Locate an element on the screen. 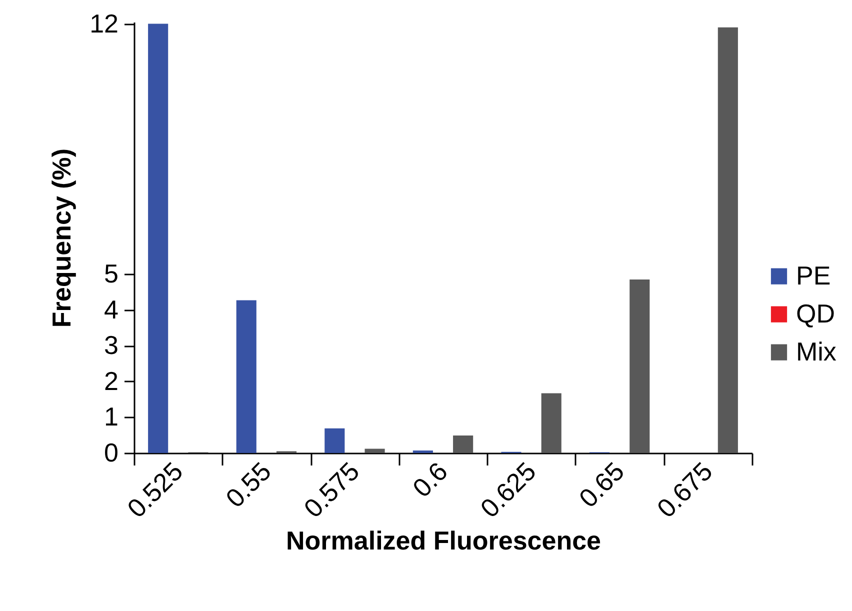 This screenshot has width=852, height=611. x-tick-label: 0.55 is located at coordinates (248, 485).